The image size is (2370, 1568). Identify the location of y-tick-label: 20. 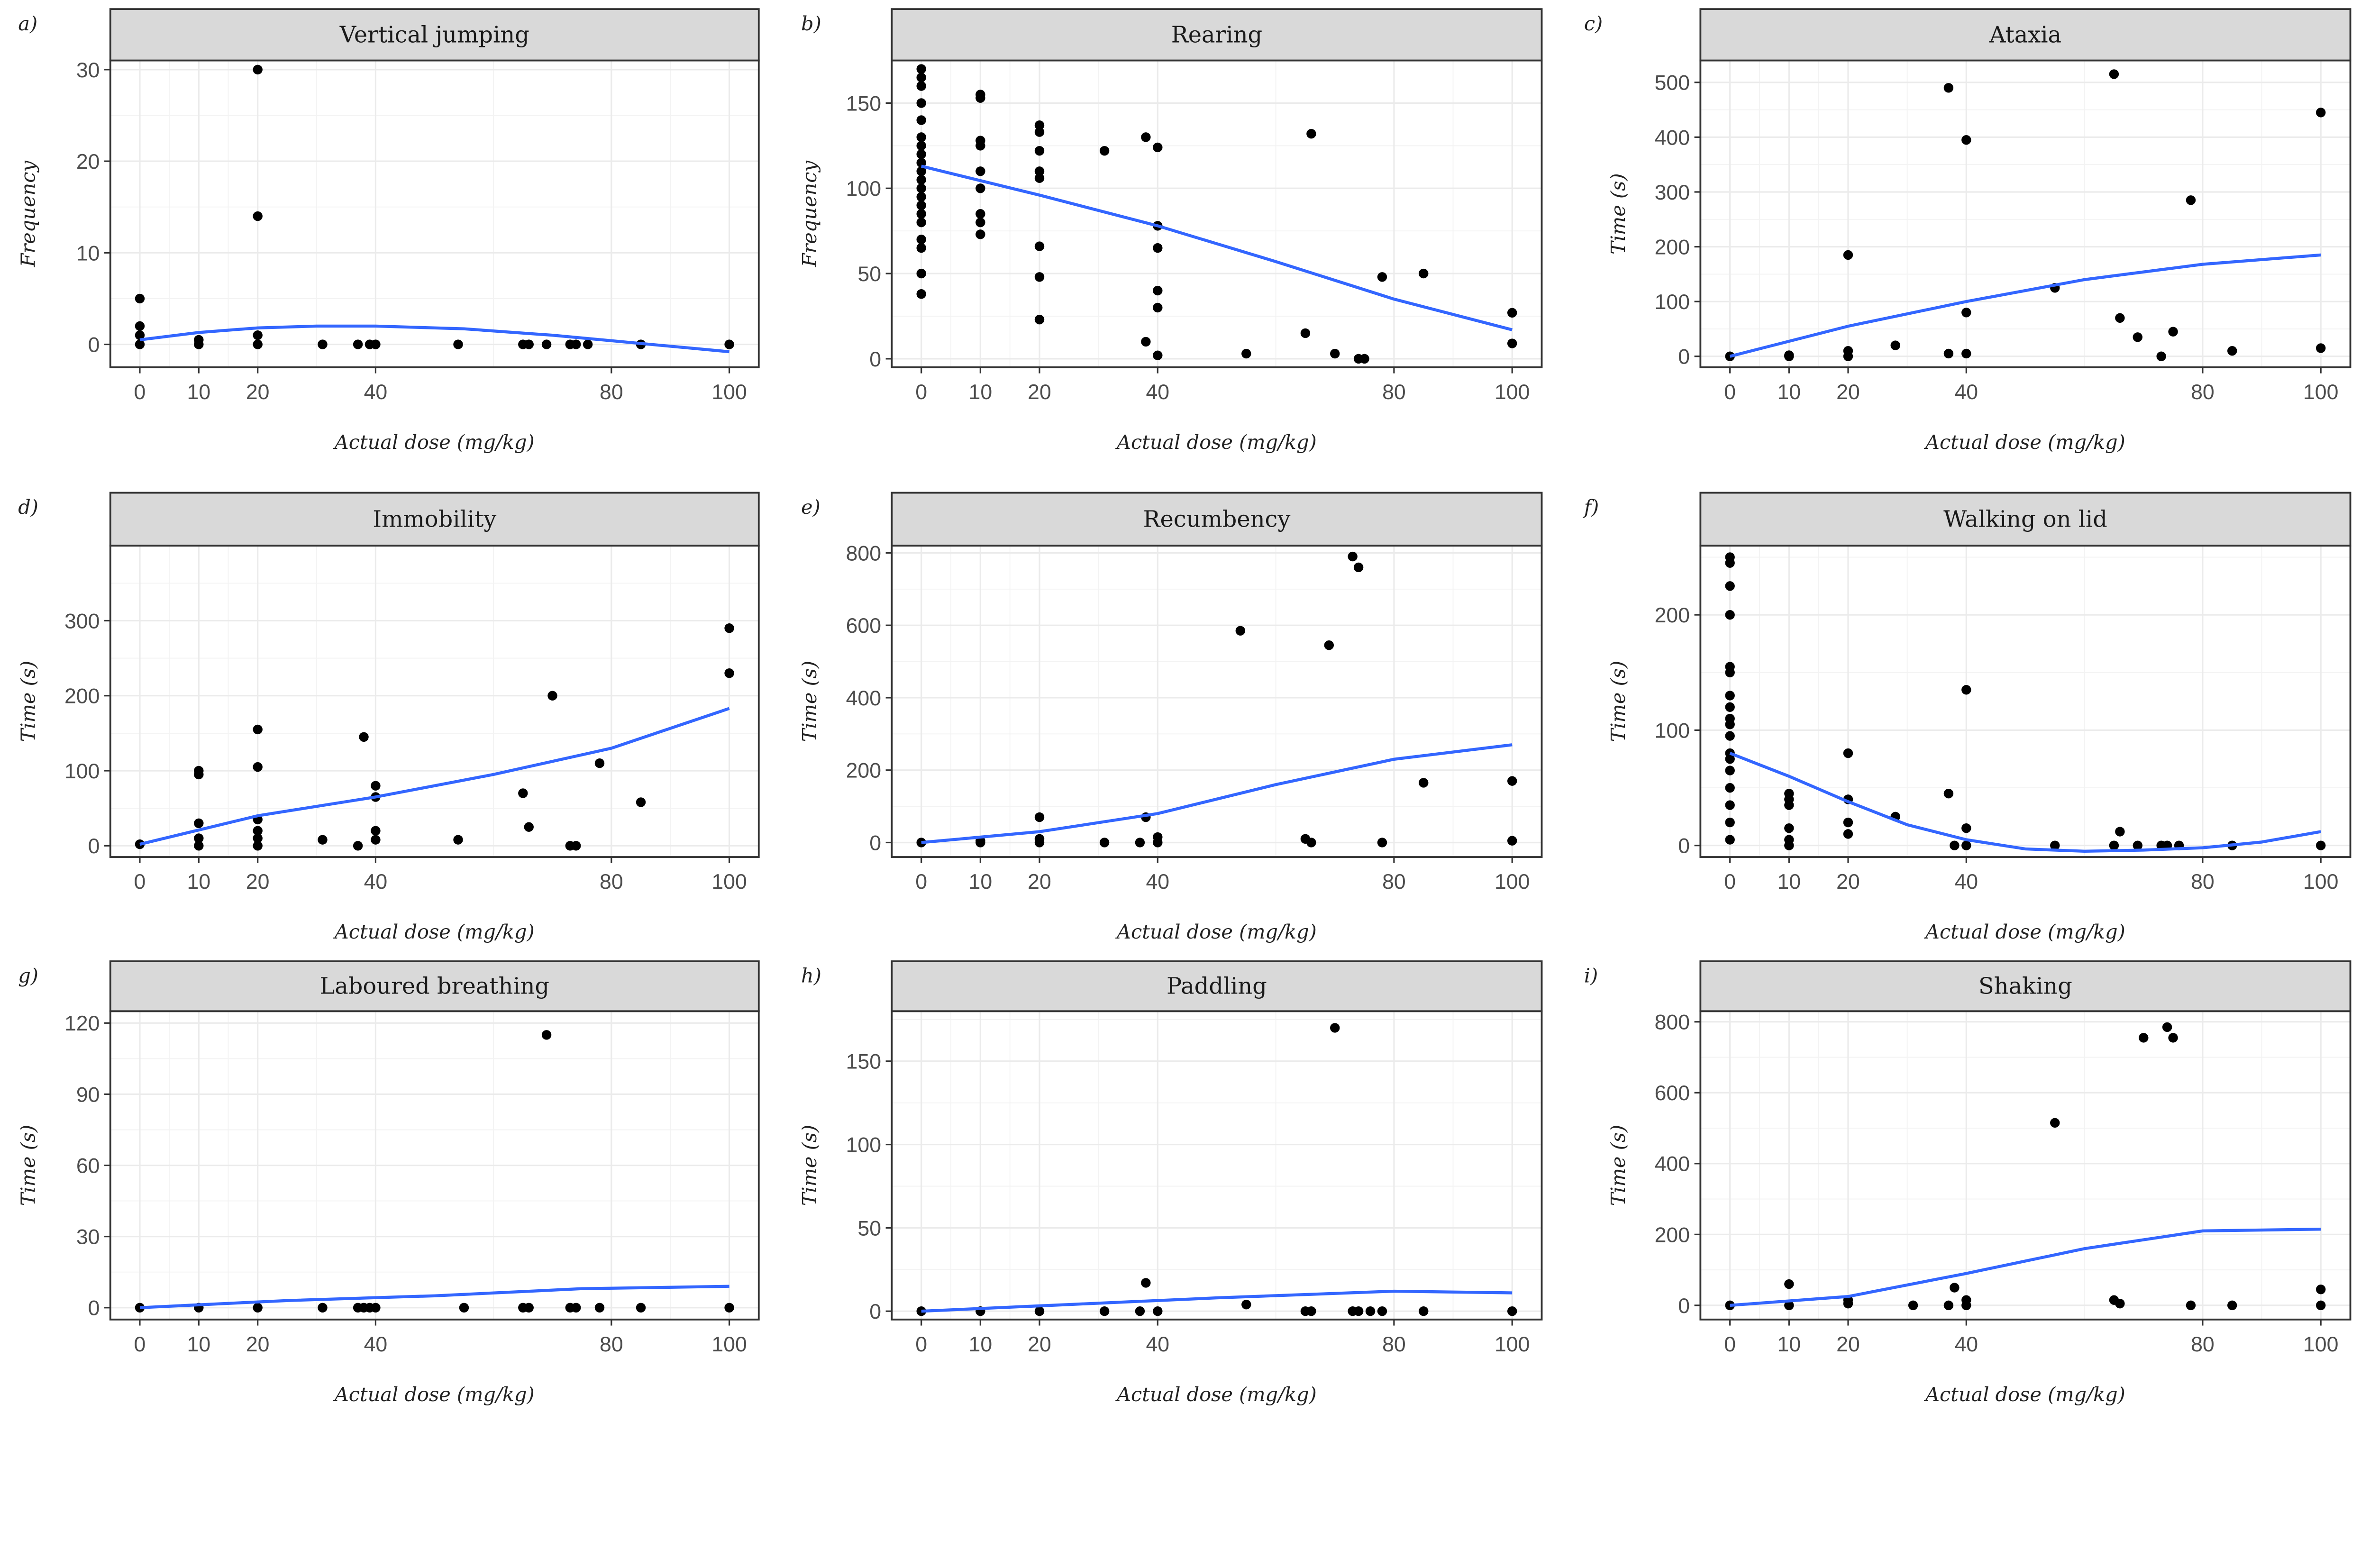
(88, 161).